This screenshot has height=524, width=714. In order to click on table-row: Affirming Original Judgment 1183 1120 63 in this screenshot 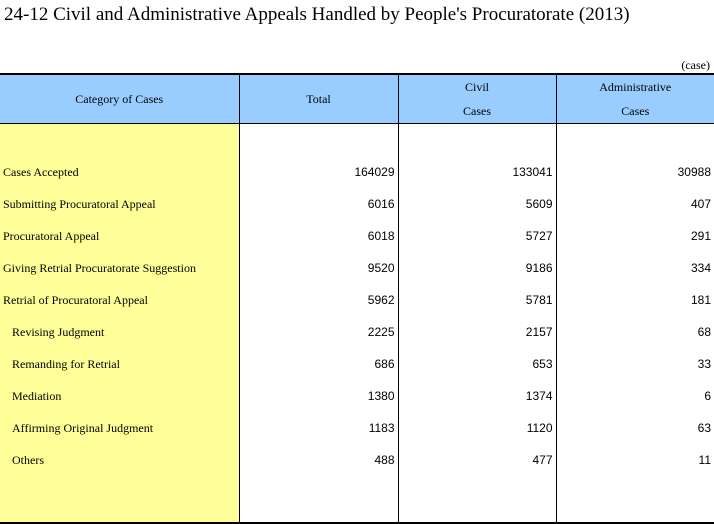, I will do `click(357, 428)`.